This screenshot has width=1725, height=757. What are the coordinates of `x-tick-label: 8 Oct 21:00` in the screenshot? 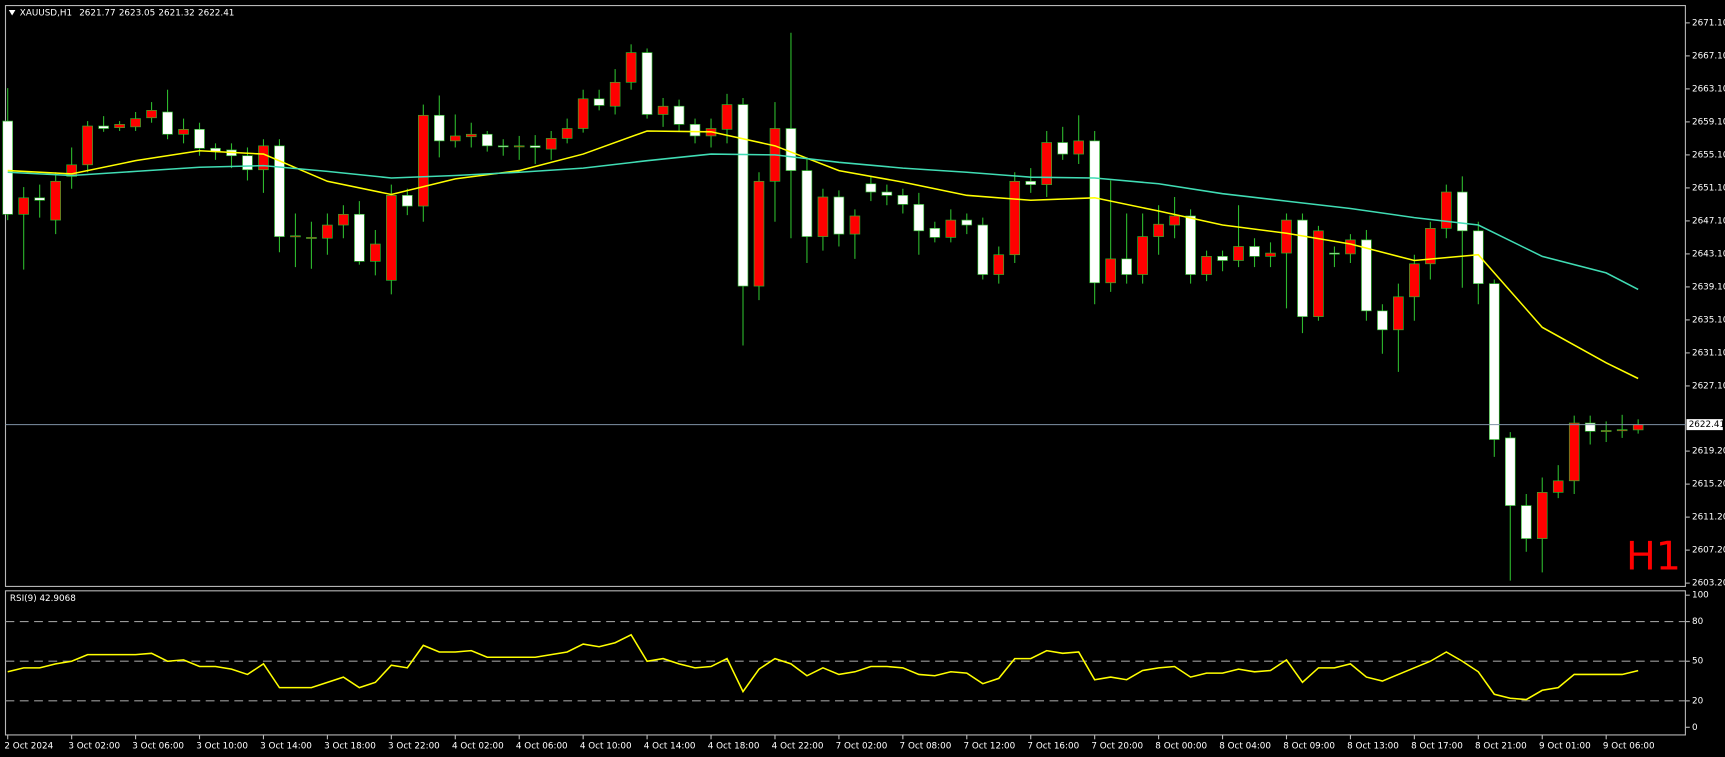 It's located at (1501, 746).